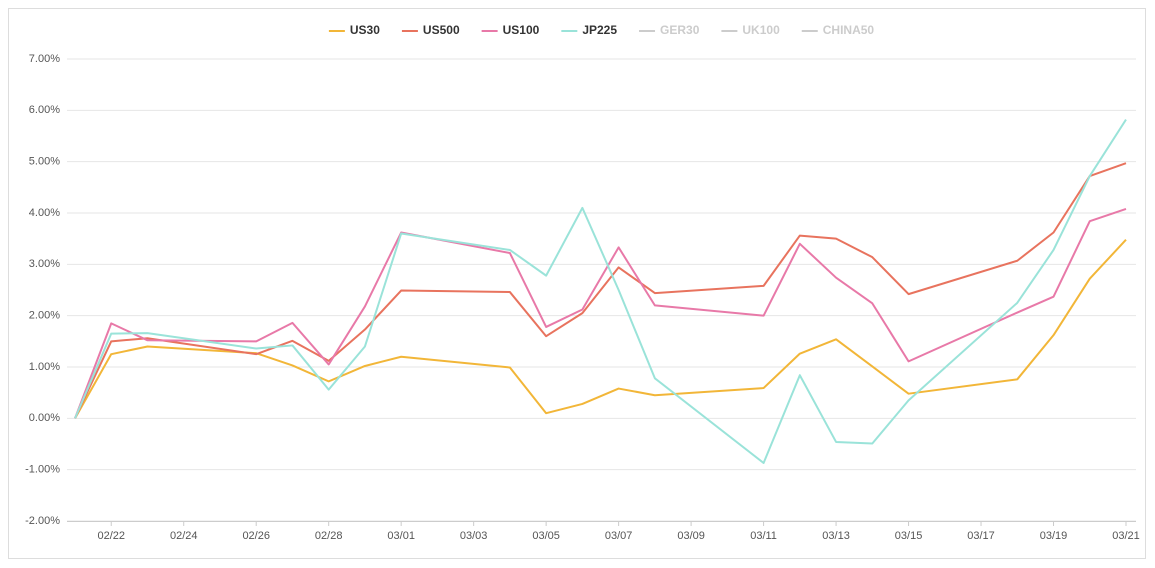 Image resolution: width=1155 pixels, height=568 pixels. Describe the element at coordinates (111, 536) in the screenshot. I see `x-tick-label: 02/22` at that location.